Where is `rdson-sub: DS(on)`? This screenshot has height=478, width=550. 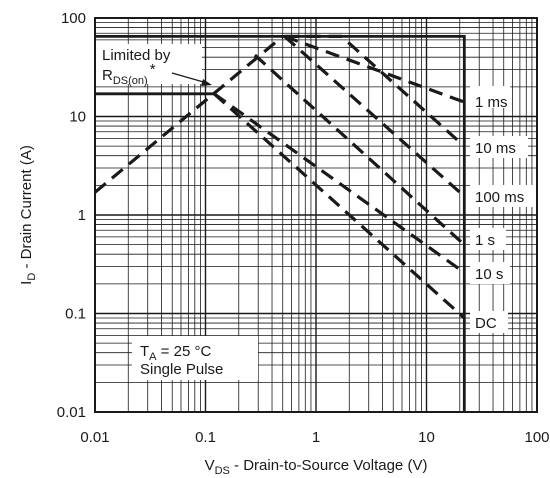 rdson-sub: DS(on) is located at coordinates (130, 81).